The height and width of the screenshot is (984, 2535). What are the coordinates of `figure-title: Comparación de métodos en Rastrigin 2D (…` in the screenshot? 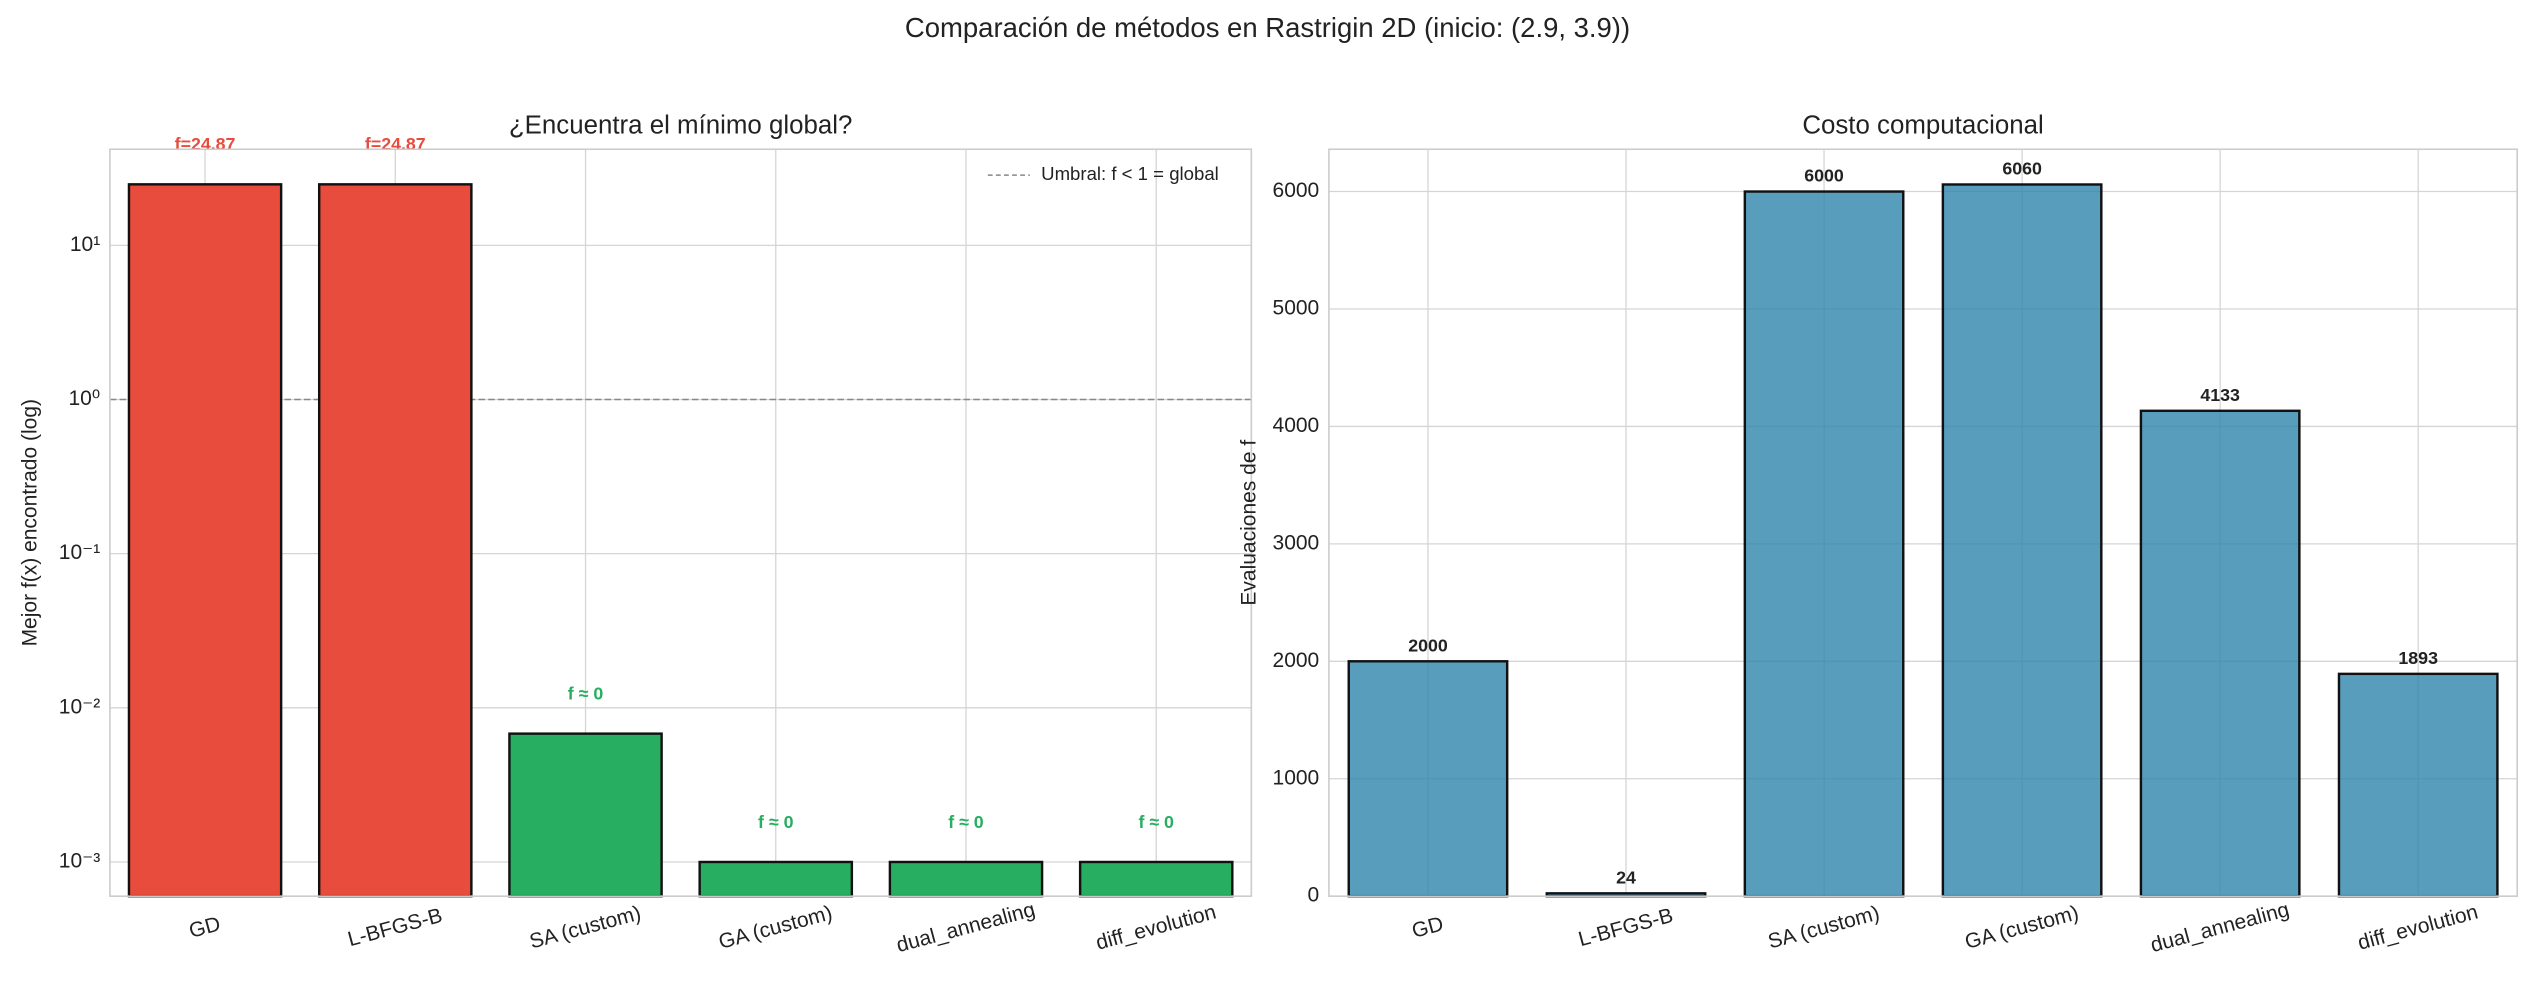 It's located at (1267, 27).